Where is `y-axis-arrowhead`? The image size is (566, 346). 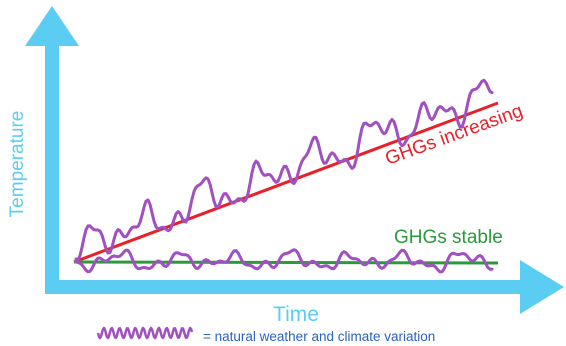
y-axis-arrowhead is located at coordinates (52, 26).